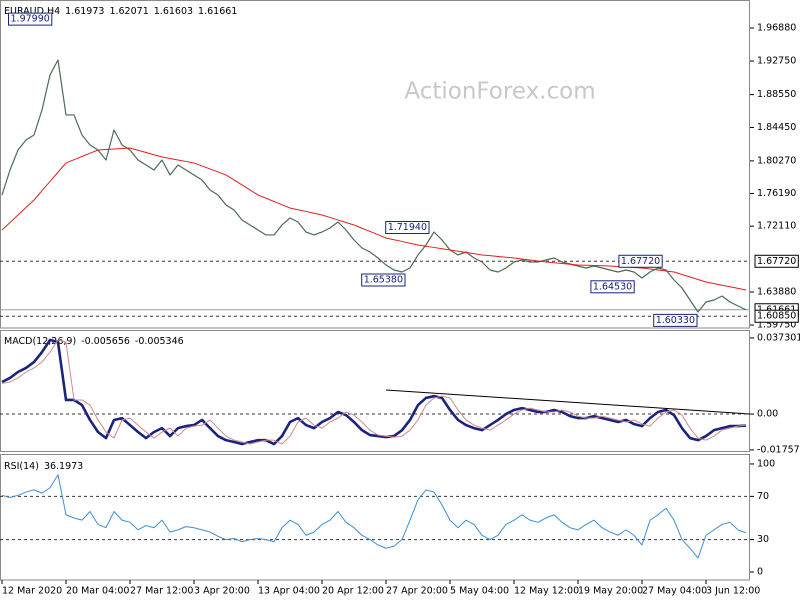 Image resolution: width=800 pixels, height=600 pixels. I want to click on y-tick-label: 1.96880, so click(776, 28).